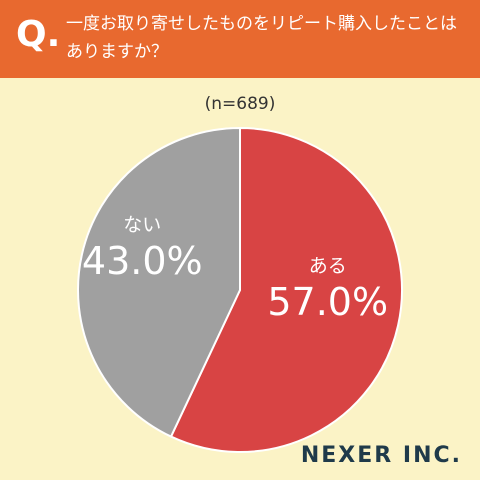  What do you see at coordinates (381, 455) in the screenshot?
I see `brand-logo: NEXER INC.` at bounding box center [381, 455].